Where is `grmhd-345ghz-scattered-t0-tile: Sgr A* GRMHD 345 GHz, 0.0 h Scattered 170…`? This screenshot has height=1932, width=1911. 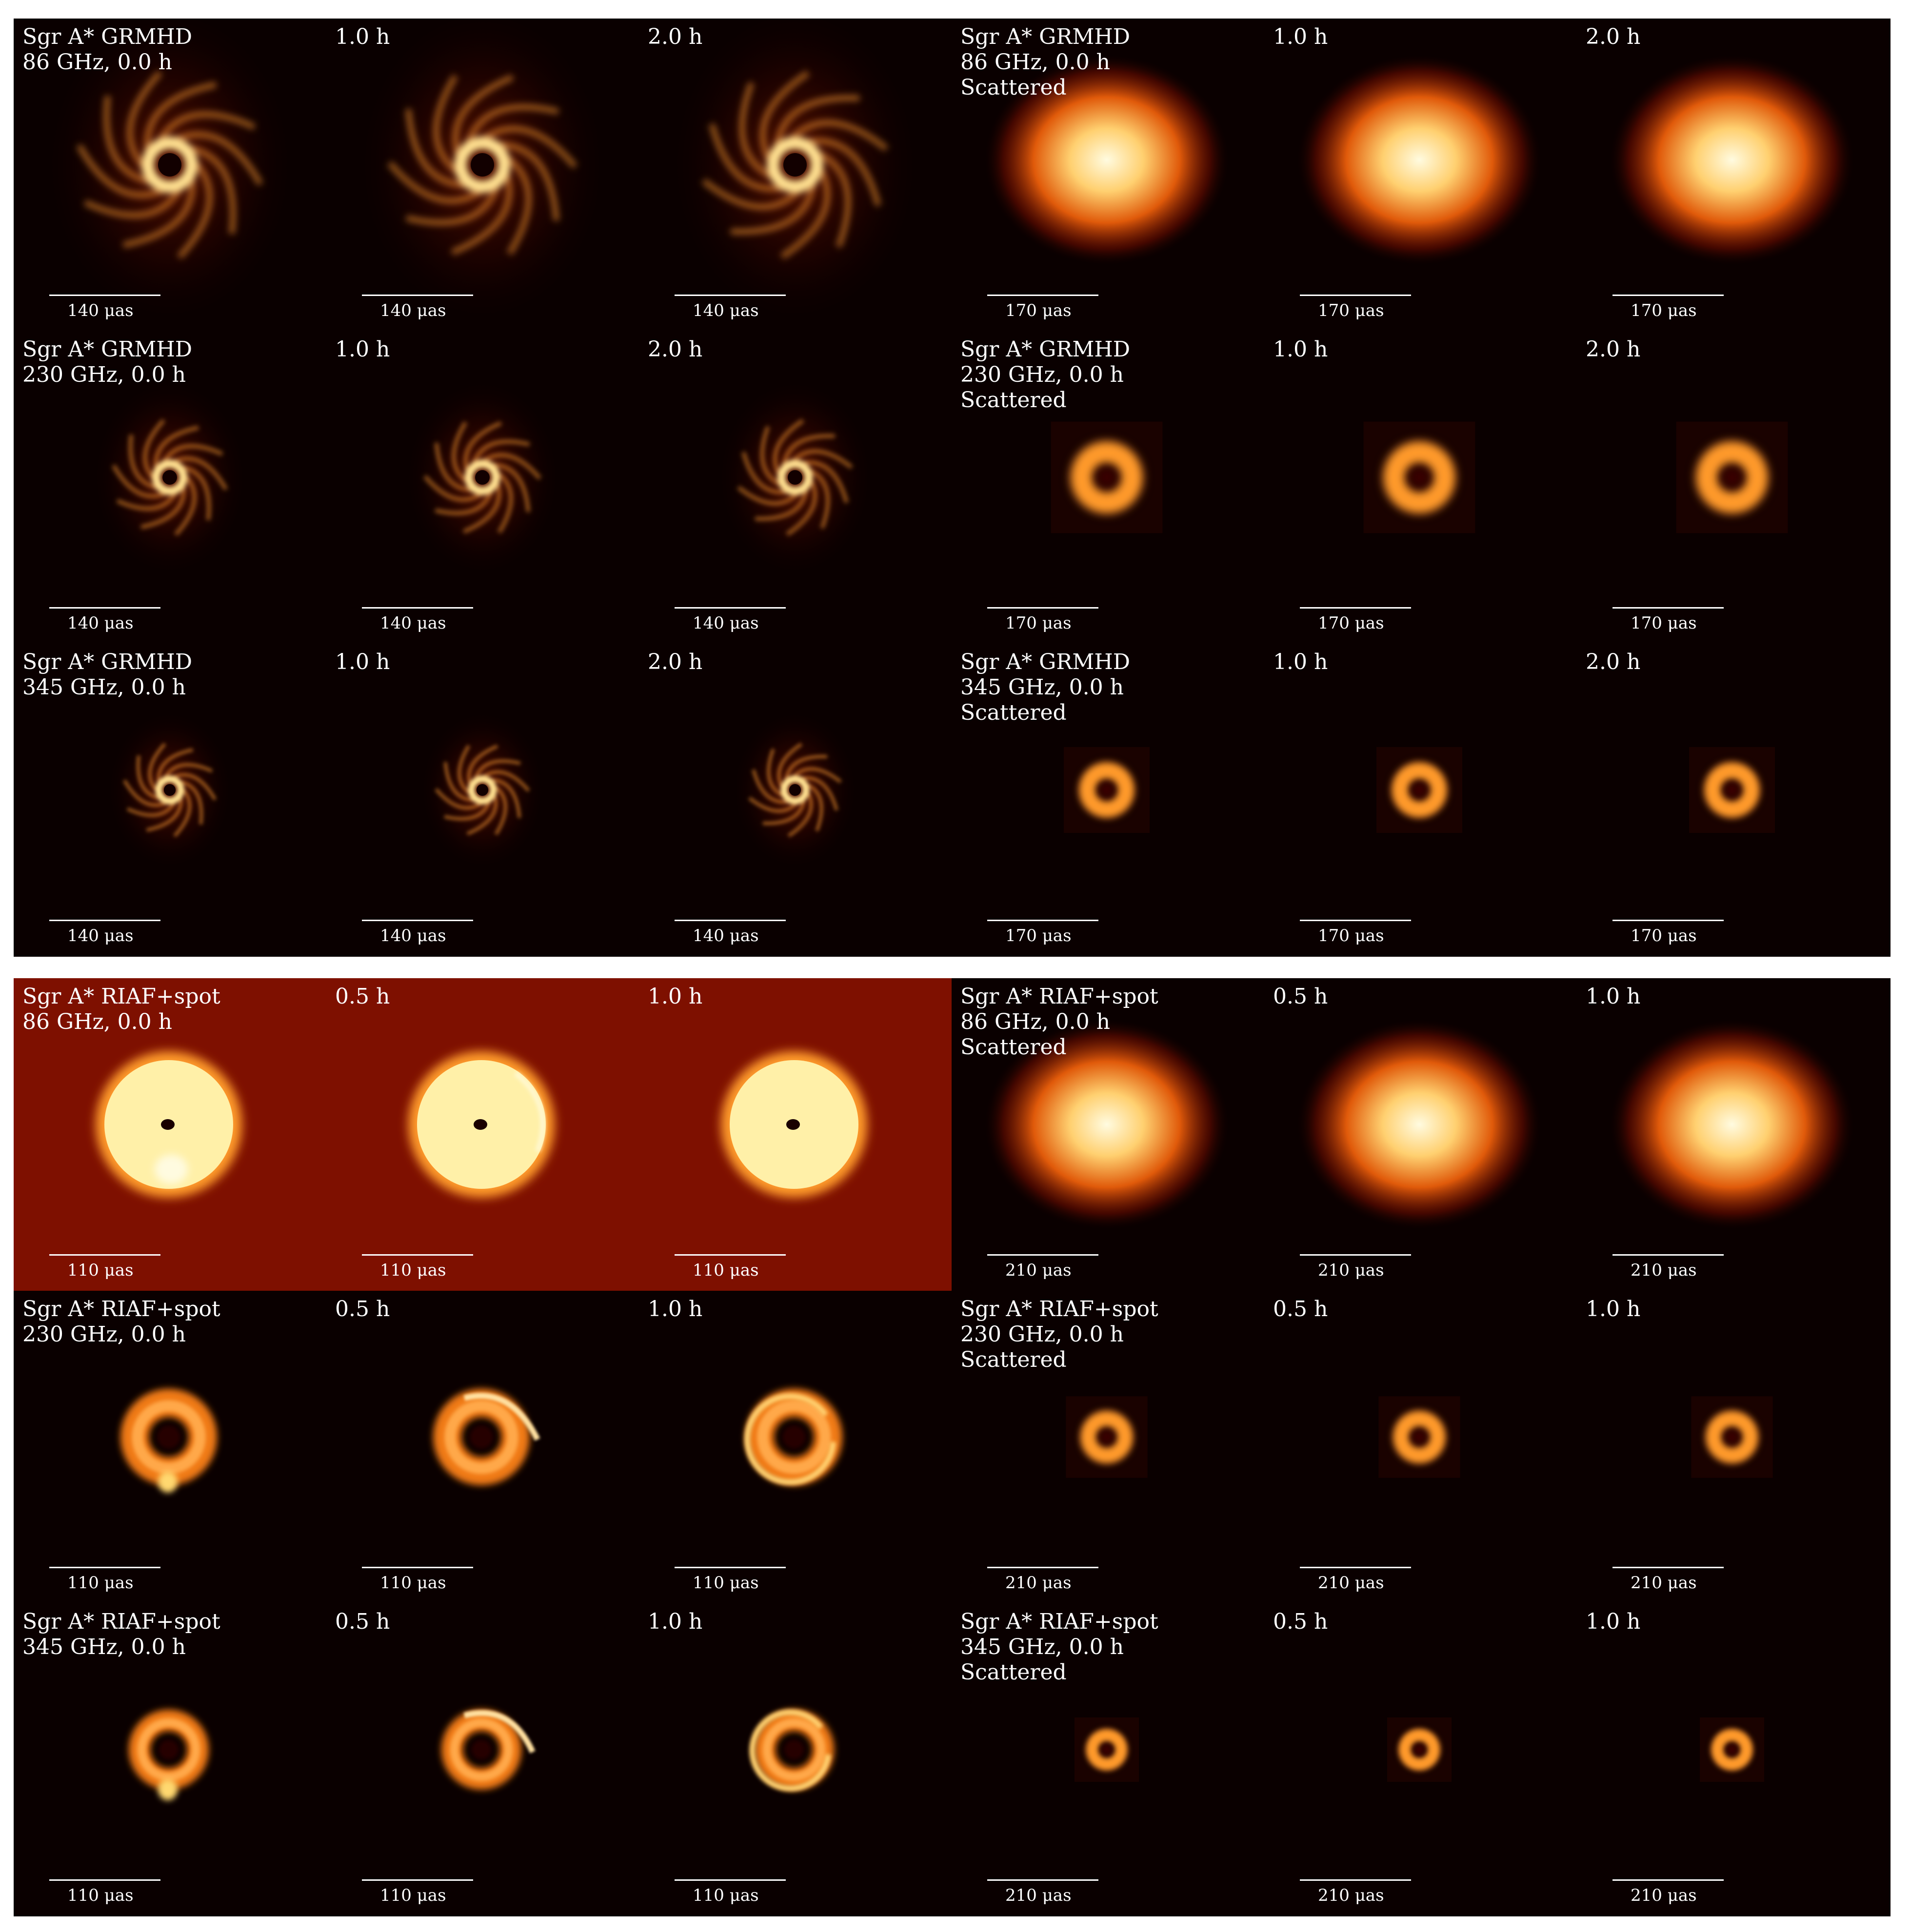 grmhd-345ghz-scattered-t0-tile: Sgr A* GRMHD 345 GHz, 0.0 h Scattered 170… is located at coordinates (1108, 800).